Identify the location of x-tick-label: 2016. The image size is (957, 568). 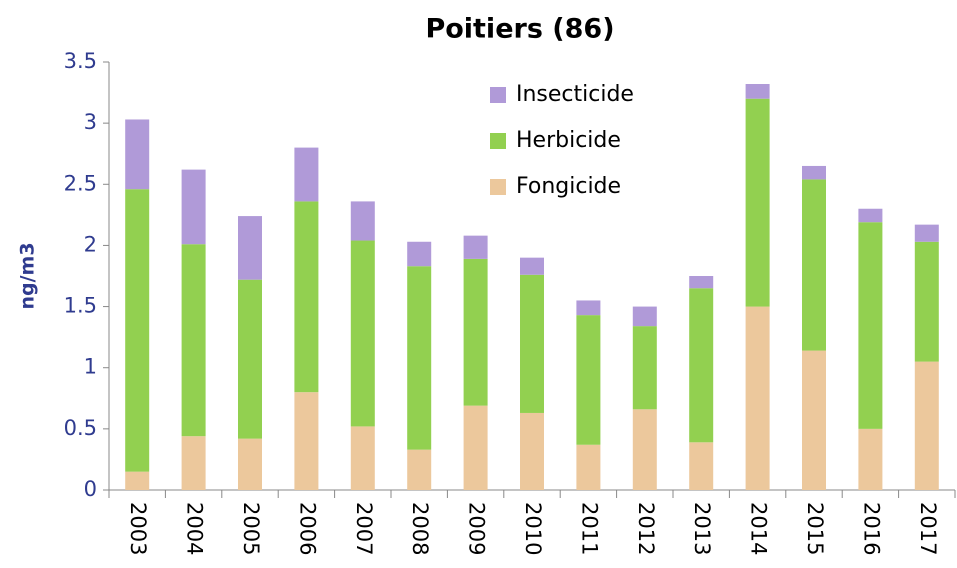
(871, 528).